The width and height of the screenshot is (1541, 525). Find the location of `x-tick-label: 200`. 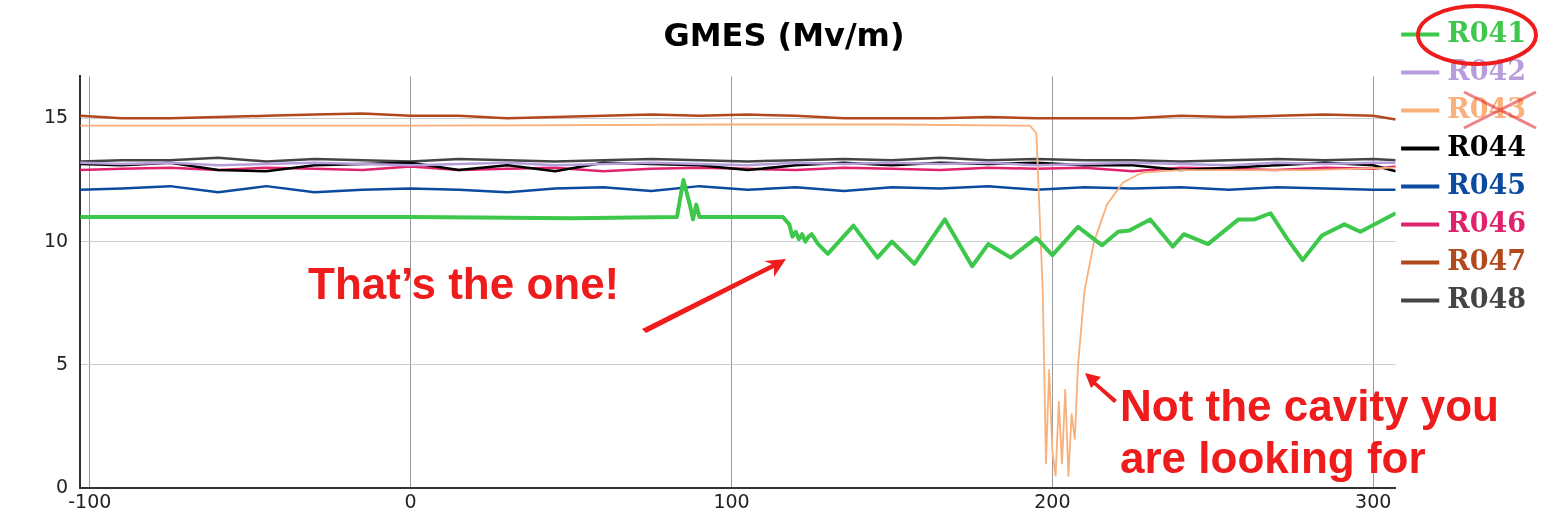

x-tick-label: 200 is located at coordinates (1052, 500).